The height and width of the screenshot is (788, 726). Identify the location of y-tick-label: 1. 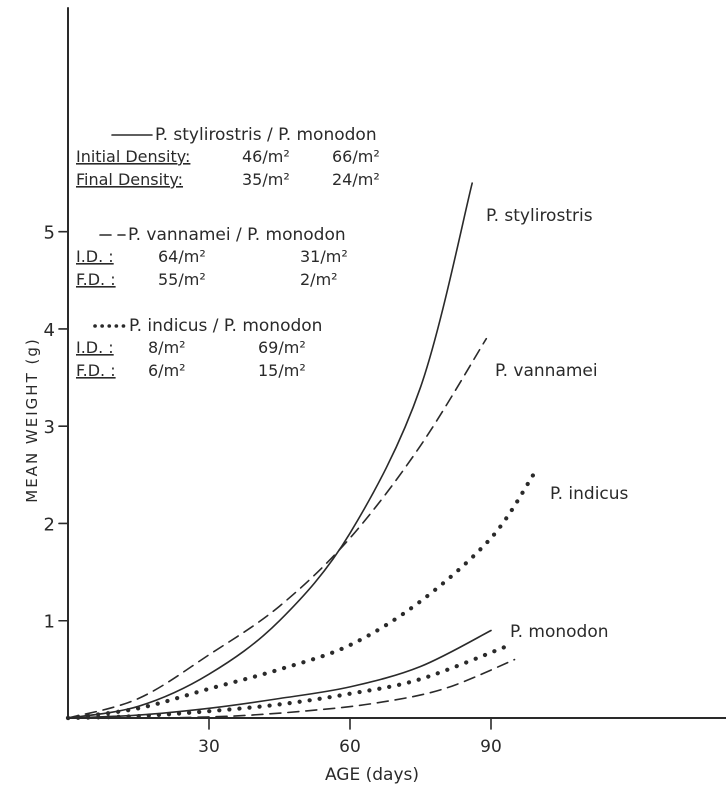
(49, 622).